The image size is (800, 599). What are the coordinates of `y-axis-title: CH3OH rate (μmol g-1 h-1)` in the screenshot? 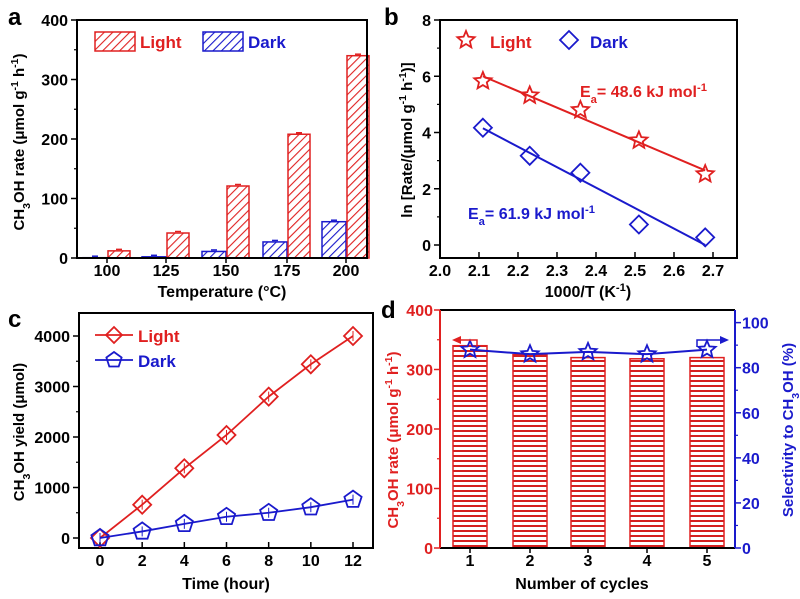 It's located at (21, 141).